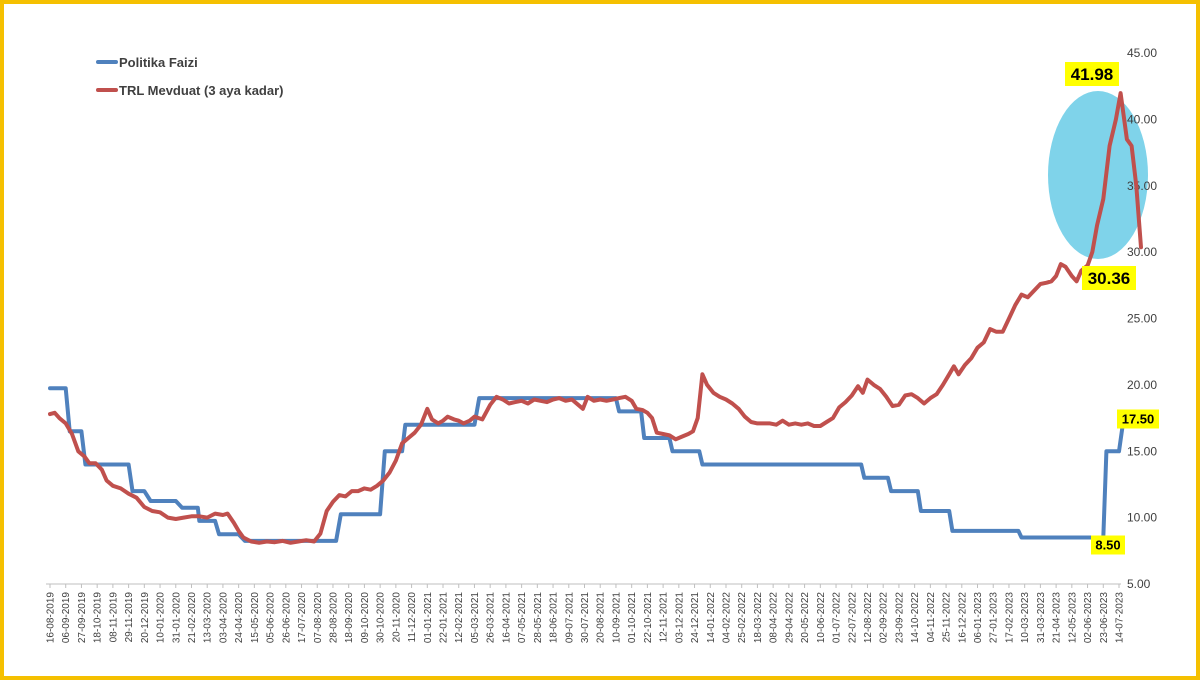 Image resolution: width=1200 pixels, height=680 pixels. I want to click on x-tick-label: 23-06-2023, so click(1104, 618).